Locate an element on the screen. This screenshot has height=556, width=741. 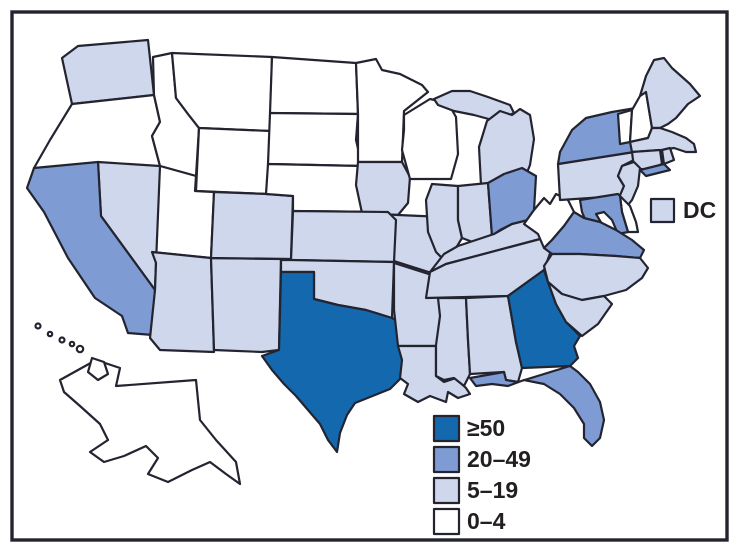
legend-label: ≥50 is located at coordinates (486, 428).